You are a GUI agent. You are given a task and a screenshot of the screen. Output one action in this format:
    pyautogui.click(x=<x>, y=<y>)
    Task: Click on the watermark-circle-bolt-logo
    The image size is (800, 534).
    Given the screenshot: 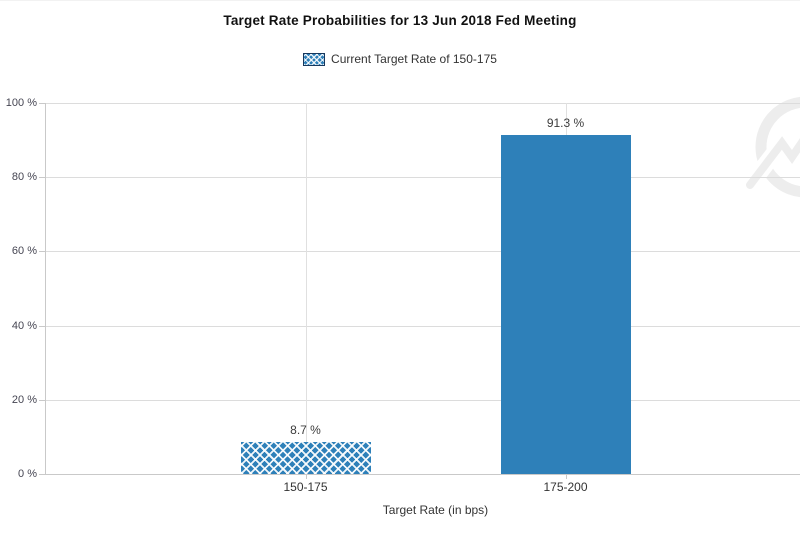 What is the action you would take?
    pyautogui.click(x=770, y=147)
    